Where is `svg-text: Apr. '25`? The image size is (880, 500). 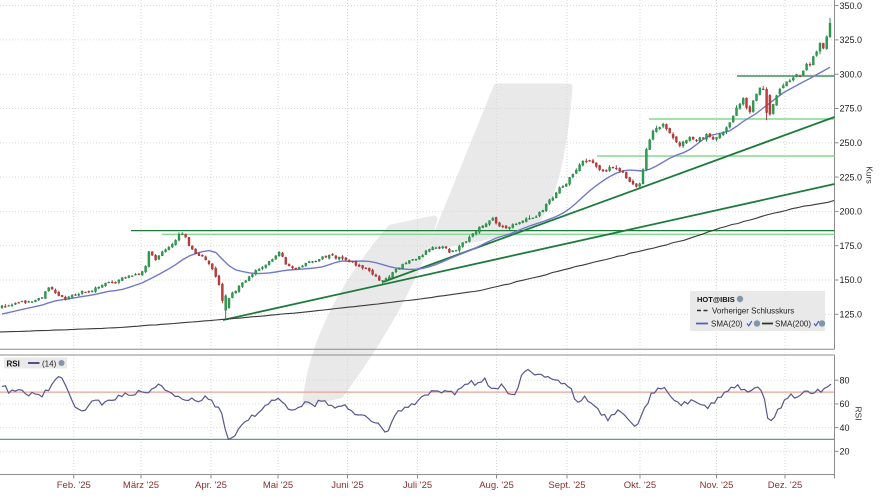 svg-text: Apr. '25 is located at coordinates (211, 485).